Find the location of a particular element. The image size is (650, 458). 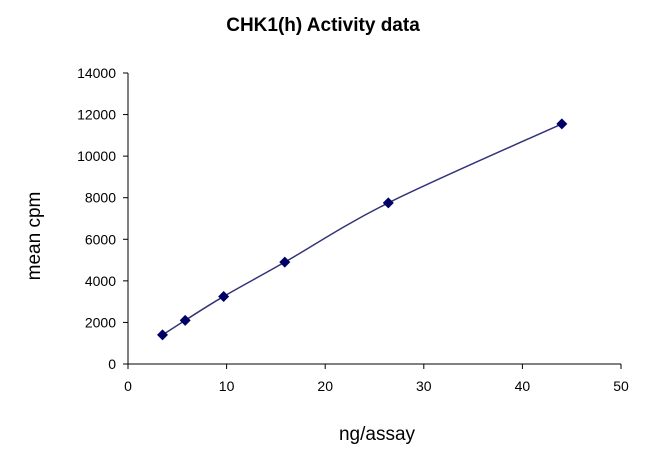

x-tick-label: 30 is located at coordinates (424, 386).